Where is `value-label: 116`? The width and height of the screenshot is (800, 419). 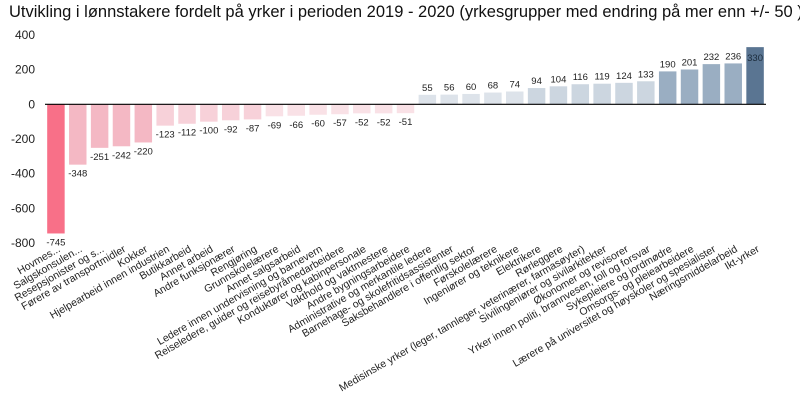
value-label: 116 is located at coordinates (580, 77).